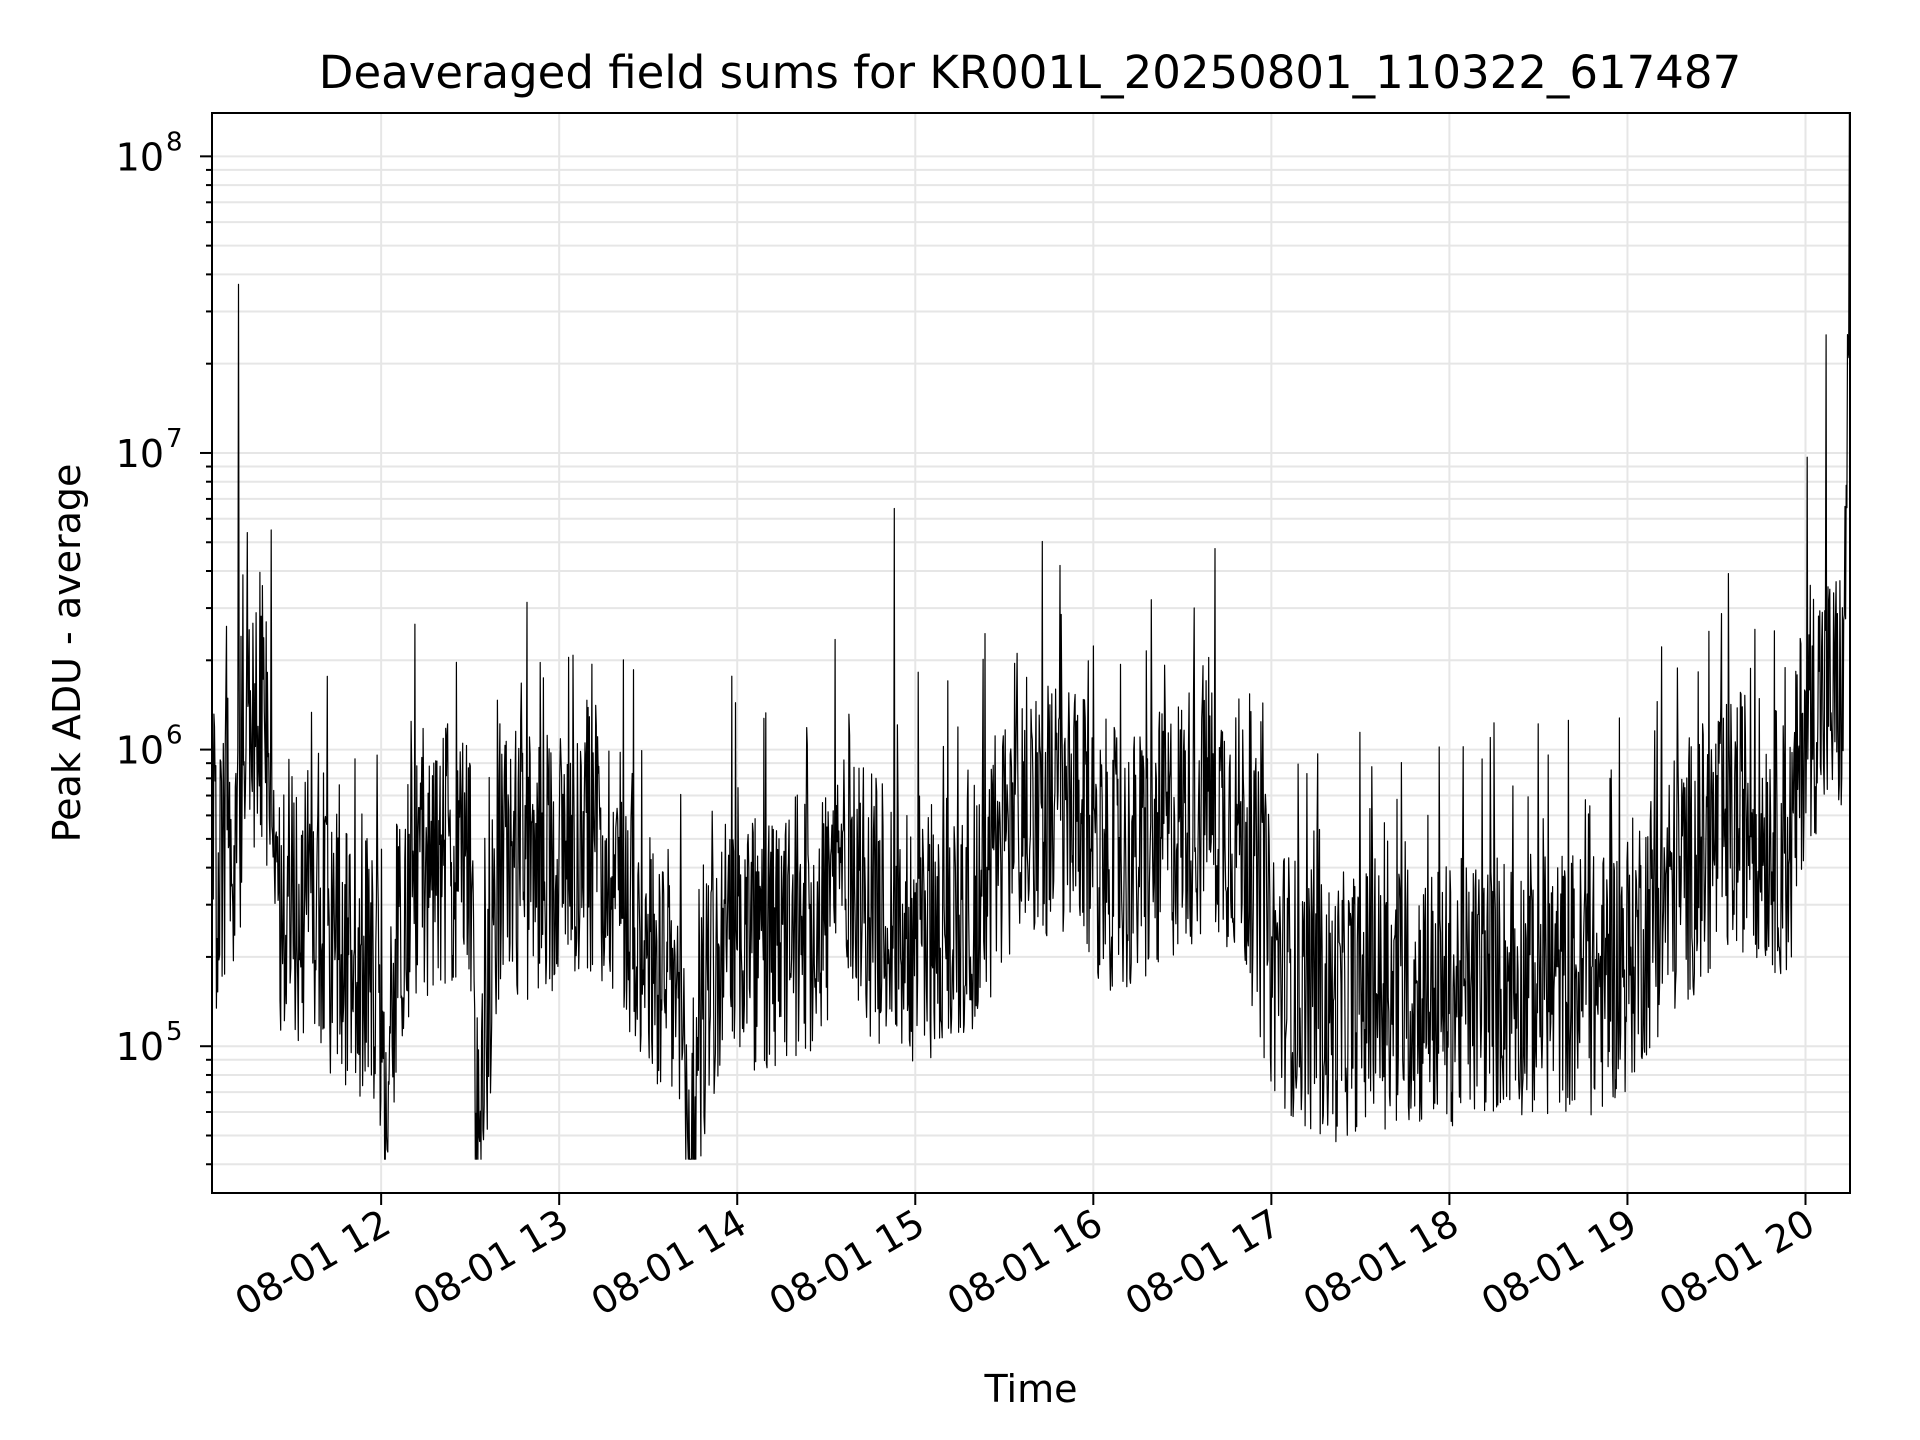 The height and width of the screenshot is (1440, 1920). I want to click on x-tick-label: 08-01 13, so click(491, 1263).